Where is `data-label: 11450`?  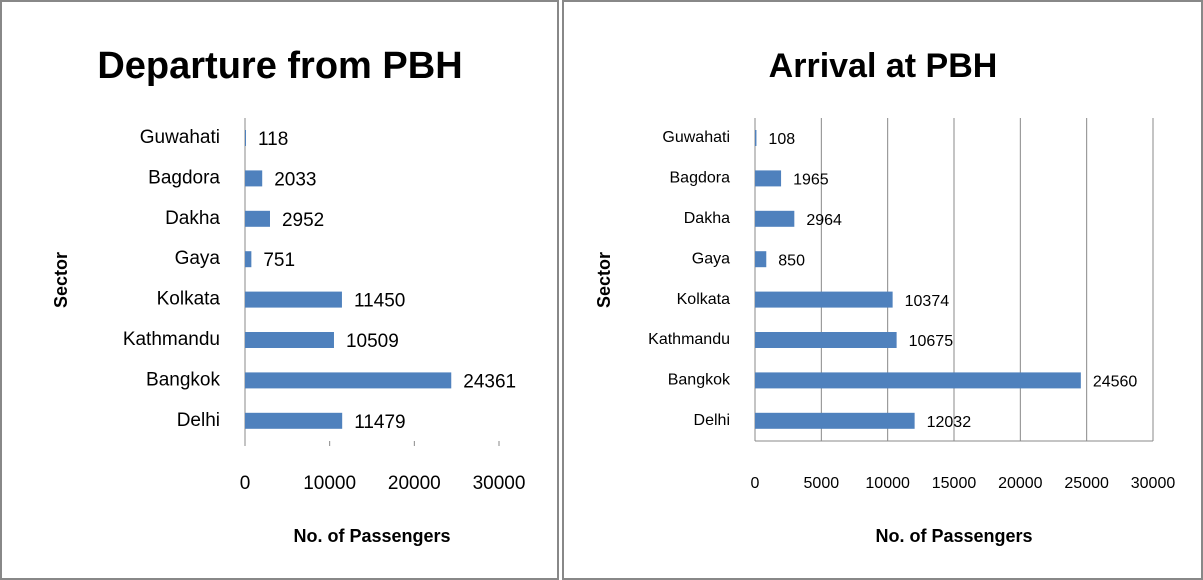 data-label: 11450 is located at coordinates (379, 301).